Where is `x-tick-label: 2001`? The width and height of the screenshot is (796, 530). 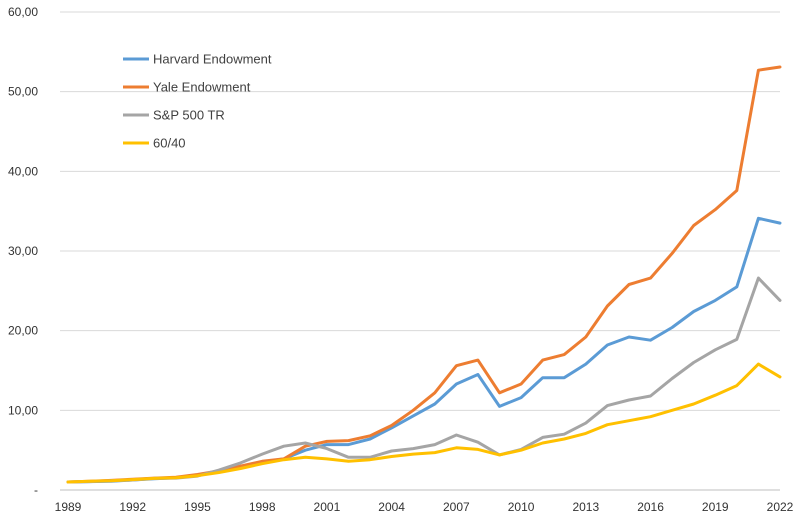 x-tick-label: 2001 is located at coordinates (327, 507).